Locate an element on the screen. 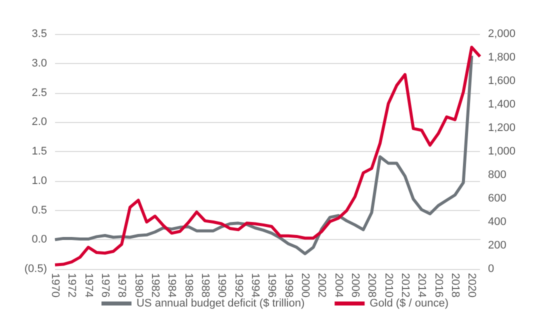  x-tick-label: 1986 is located at coordinates (188, 285).